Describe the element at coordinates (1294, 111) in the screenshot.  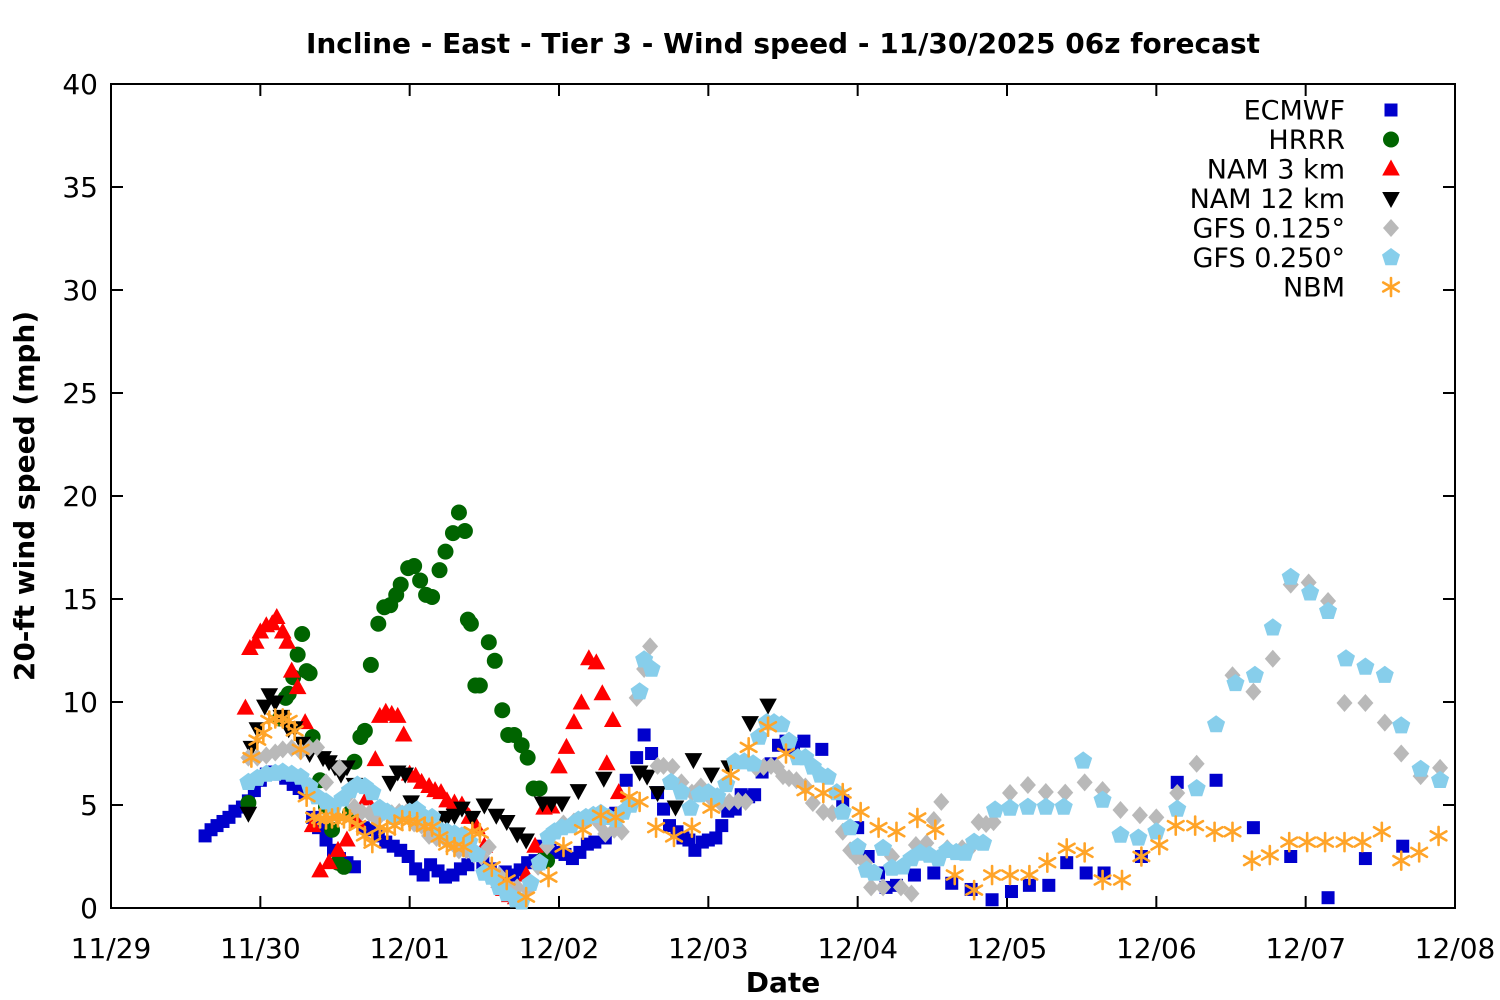
I see `legend-label: ECMWF` at that location.